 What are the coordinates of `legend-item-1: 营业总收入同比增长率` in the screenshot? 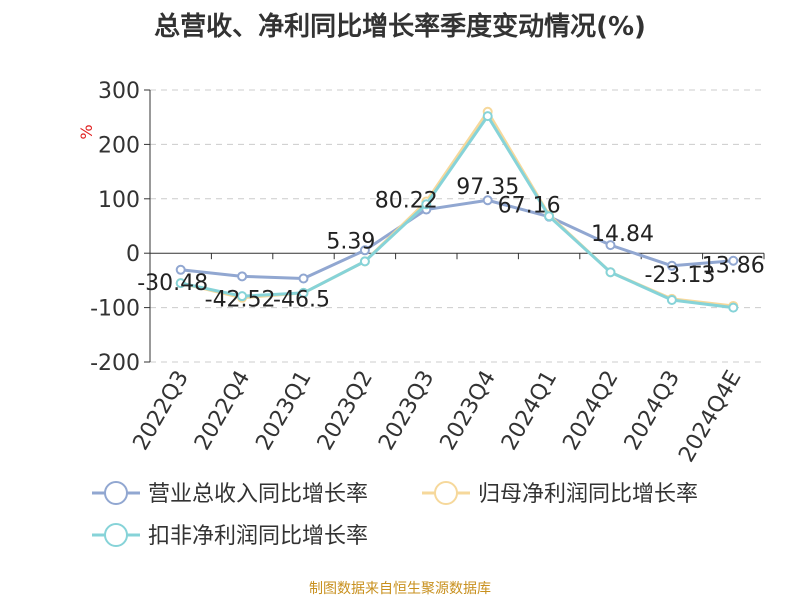 It's located at (230, 494).